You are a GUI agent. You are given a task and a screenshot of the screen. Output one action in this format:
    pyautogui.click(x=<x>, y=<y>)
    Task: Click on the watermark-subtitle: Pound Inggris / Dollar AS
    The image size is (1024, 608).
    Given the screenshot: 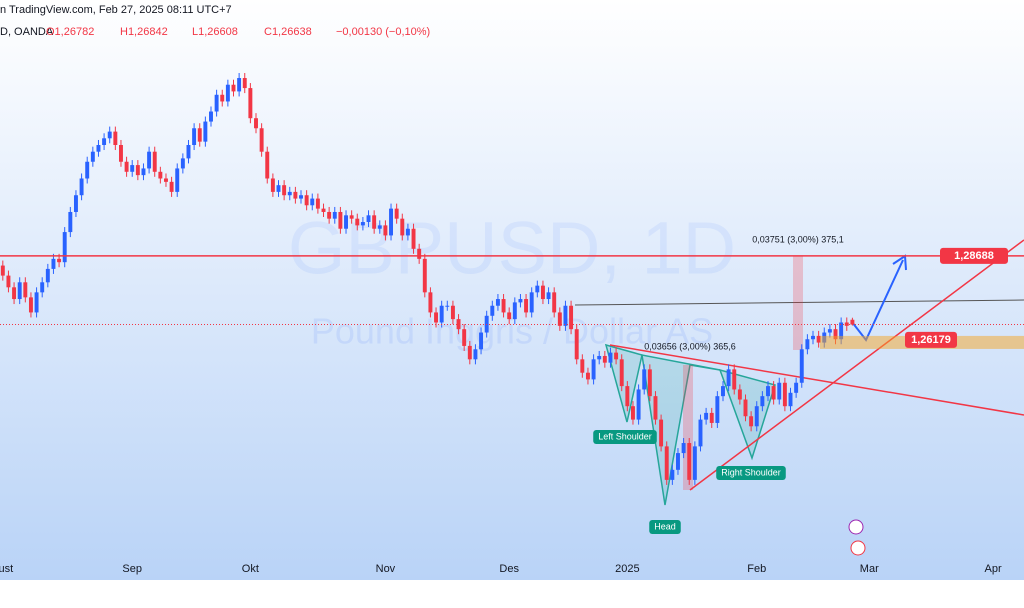 What is the action you would take?
    pyautogui.click(x=512, y=331)
    